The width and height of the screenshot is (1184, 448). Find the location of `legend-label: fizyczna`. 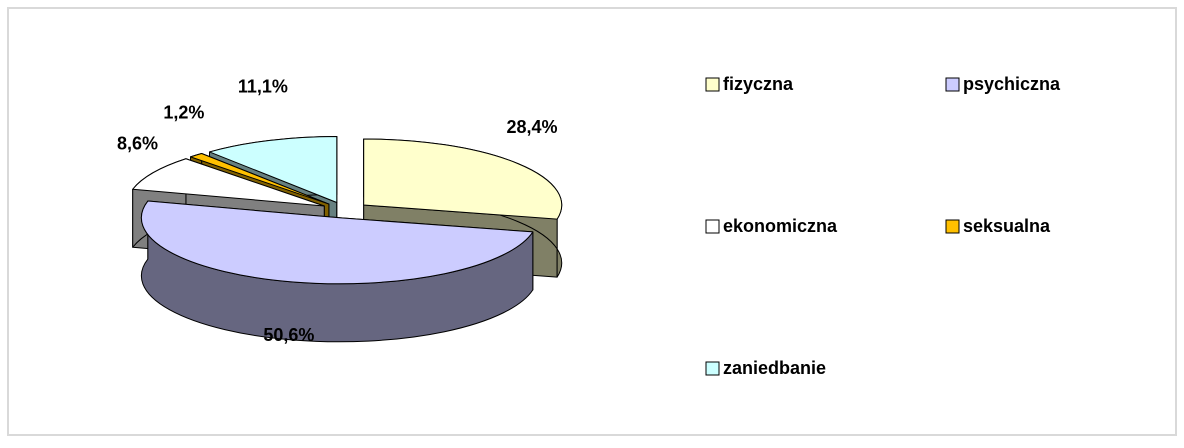

legend-label: fizyczna is located at coordinates (758, 84).